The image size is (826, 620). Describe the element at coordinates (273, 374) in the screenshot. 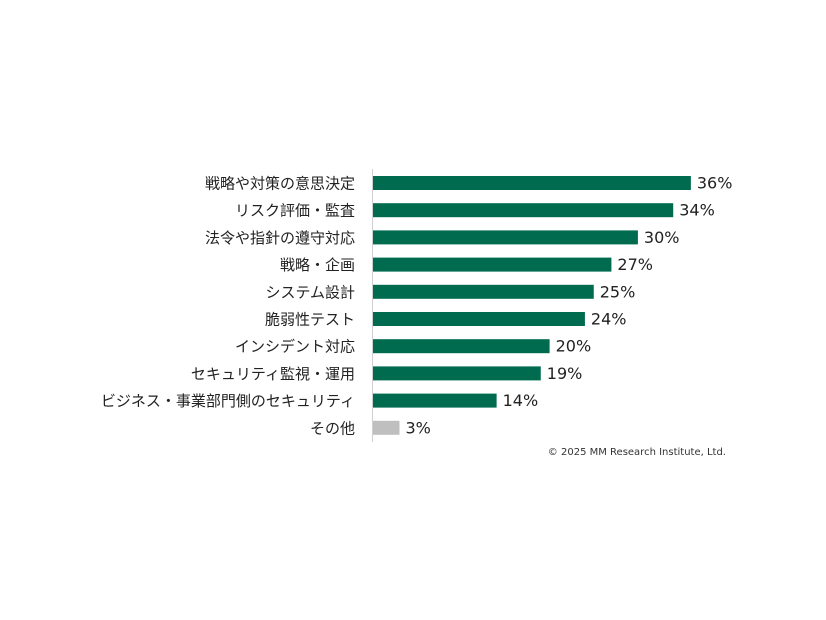

I see `category-label: セキュリティ監視・運用` at that location.